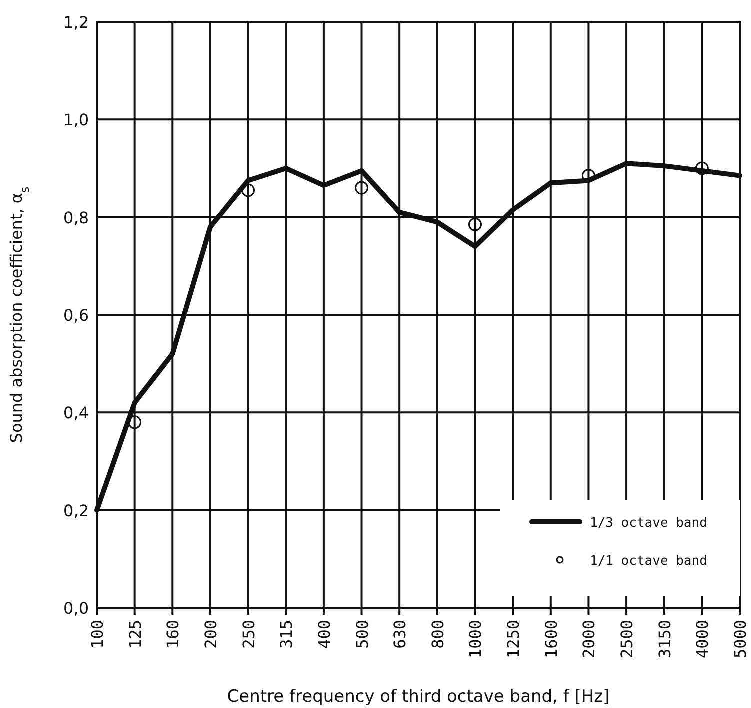  Describe the element at coordinates (514, 639) in the screenshot. I see `x-tick-label: 1250` at that location.